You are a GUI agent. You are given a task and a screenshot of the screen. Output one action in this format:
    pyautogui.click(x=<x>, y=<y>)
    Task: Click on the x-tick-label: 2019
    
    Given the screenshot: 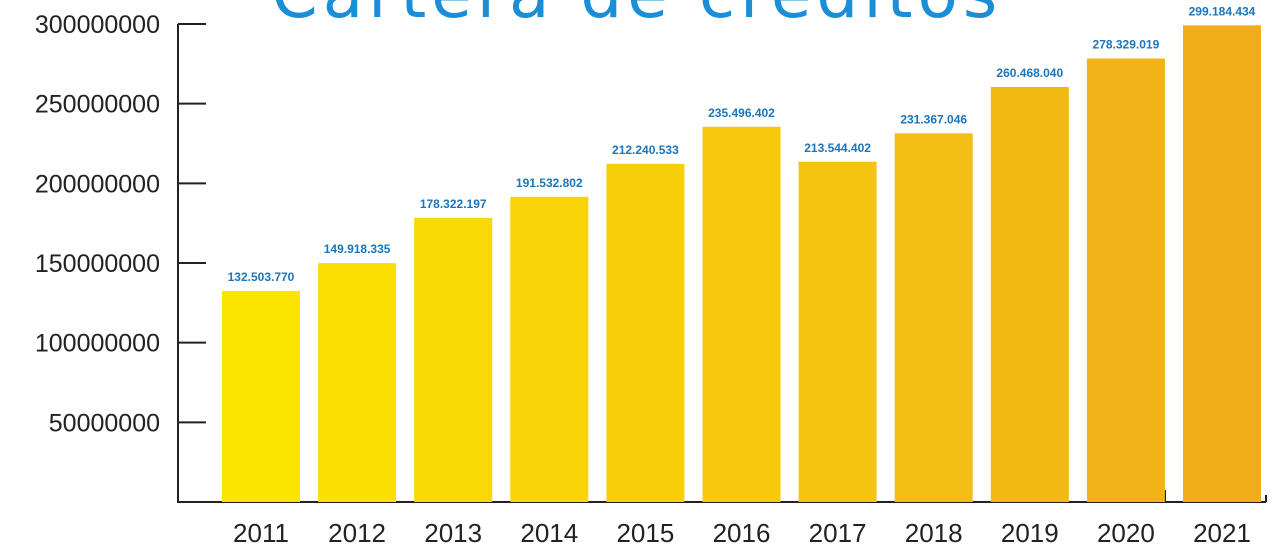 What is the action you would take?
    pyautogui.click(x=1030, y=533)
    